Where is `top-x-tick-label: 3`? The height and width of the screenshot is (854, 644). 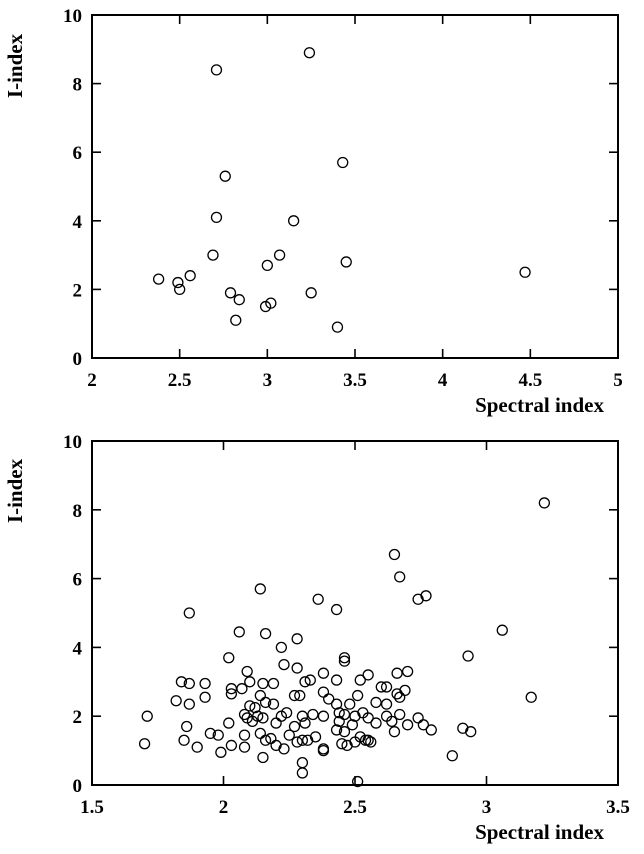 top-x-tick-label: 3 is located at coordinates (268, 380).